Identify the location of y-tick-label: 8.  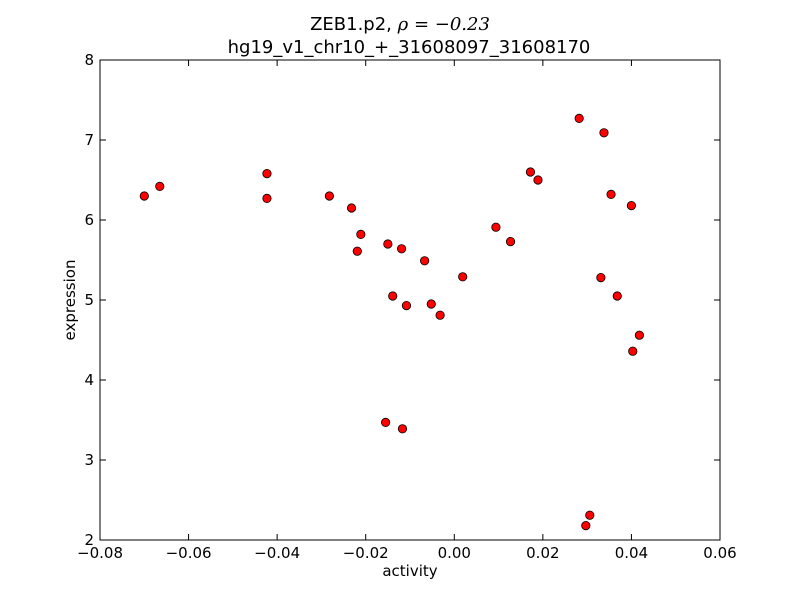
(89, 60).